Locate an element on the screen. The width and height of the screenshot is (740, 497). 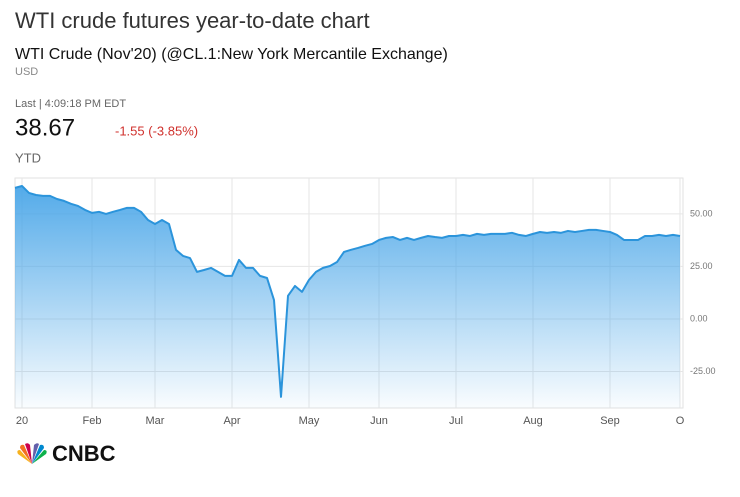
x-tick-label: Sep is located at coordinates (610, 421).